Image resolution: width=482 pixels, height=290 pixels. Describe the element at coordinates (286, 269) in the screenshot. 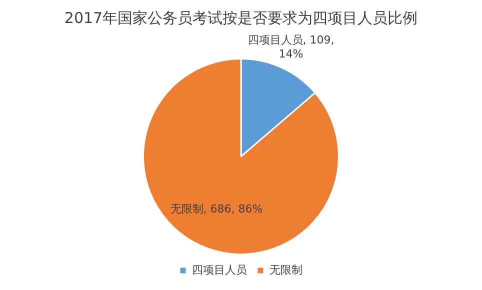

I see `legend-label: 无限制` at that location.